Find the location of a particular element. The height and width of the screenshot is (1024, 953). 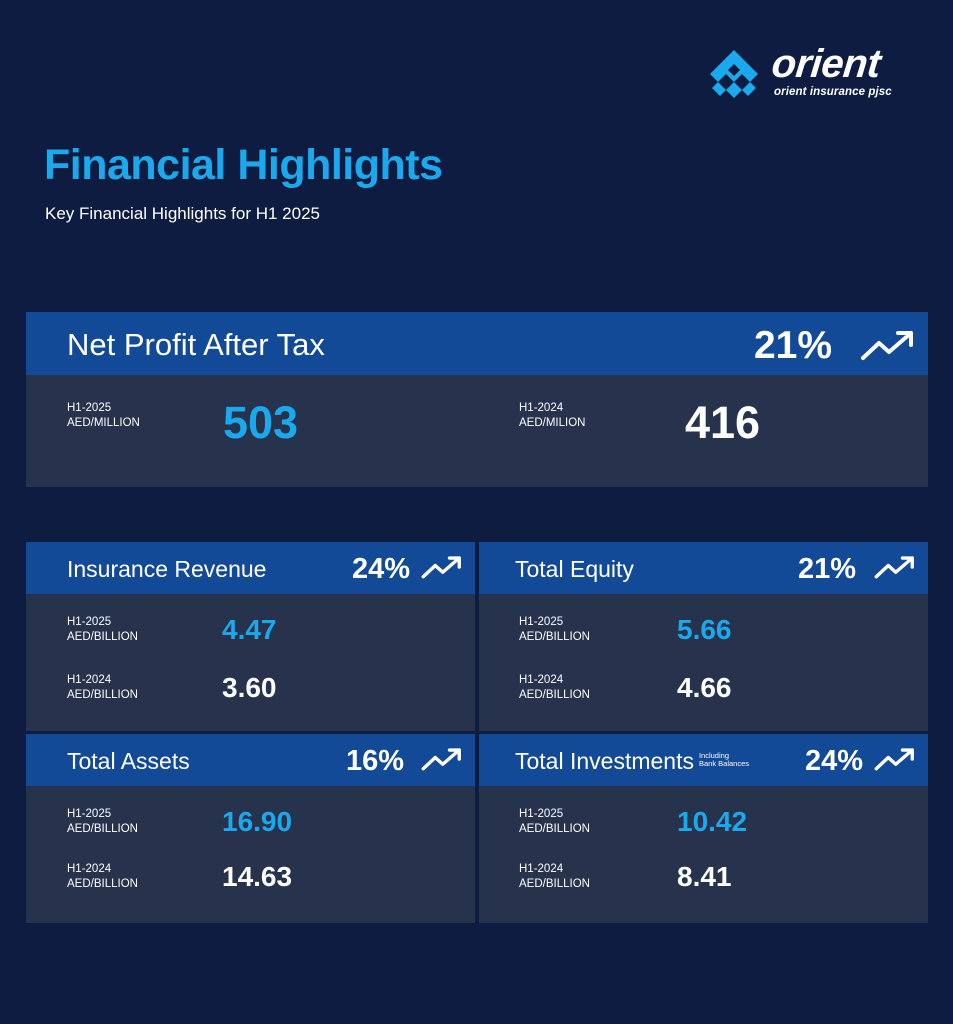

card-header: Total Equity 21% is located at coordinates (703, 568).